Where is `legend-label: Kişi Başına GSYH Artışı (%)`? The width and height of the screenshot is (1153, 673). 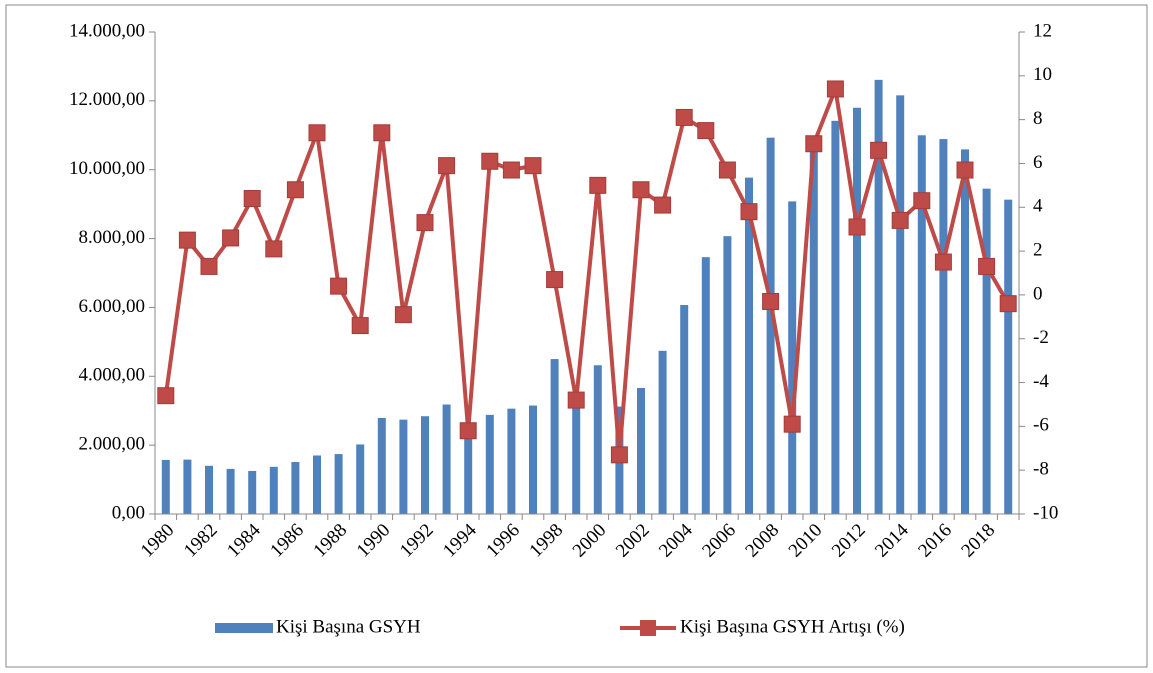
legend-label: Kişi Başına GSYH Artışı (%) is located at coordinates (792, 626).